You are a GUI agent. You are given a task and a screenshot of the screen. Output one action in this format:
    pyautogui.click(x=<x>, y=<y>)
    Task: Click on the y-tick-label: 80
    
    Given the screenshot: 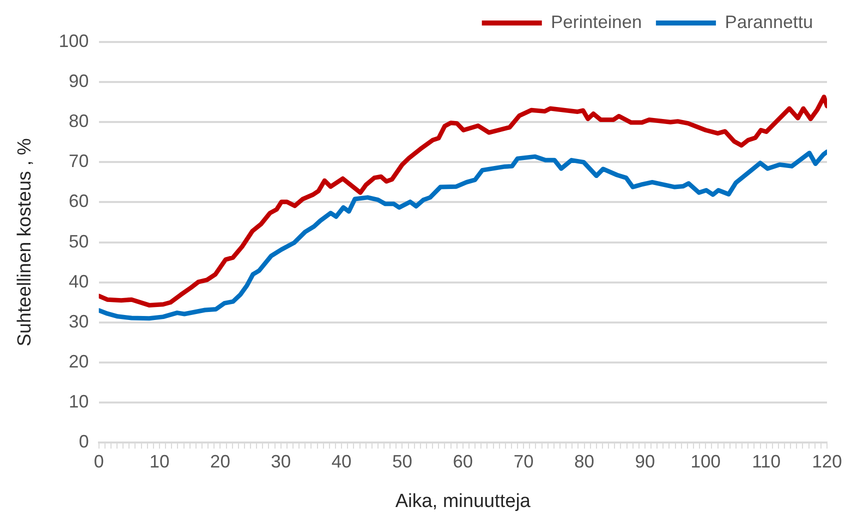 What is the action you would take?
    pyautogui.click(x=78, y=121)
    